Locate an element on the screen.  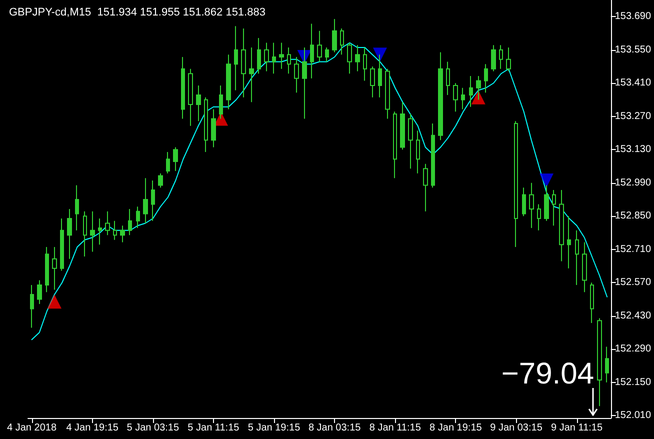
y-tick-label: 152.150 is located at coordinates (633, 382).